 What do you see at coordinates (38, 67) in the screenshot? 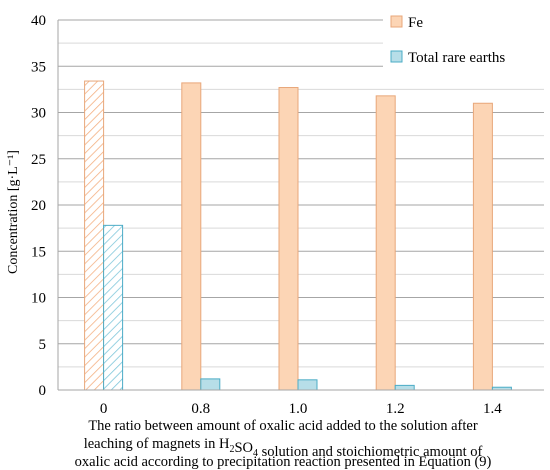
I see `y-tick-label: 35` at bounding box center [38, 67].